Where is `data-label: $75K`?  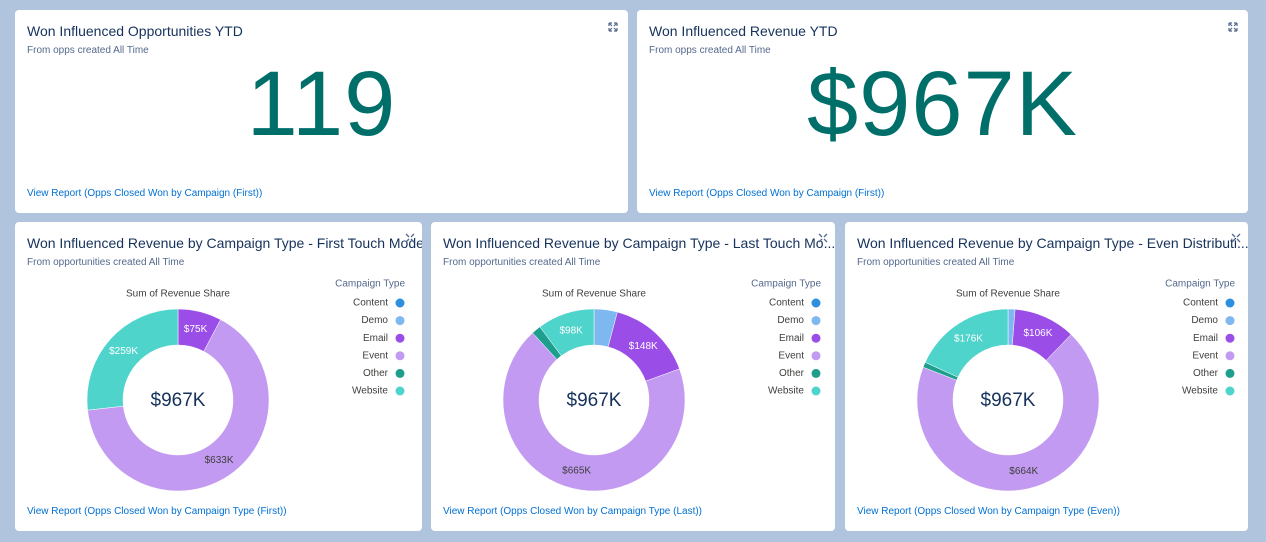 data-label: $75K is located at coordinates (196, 329).